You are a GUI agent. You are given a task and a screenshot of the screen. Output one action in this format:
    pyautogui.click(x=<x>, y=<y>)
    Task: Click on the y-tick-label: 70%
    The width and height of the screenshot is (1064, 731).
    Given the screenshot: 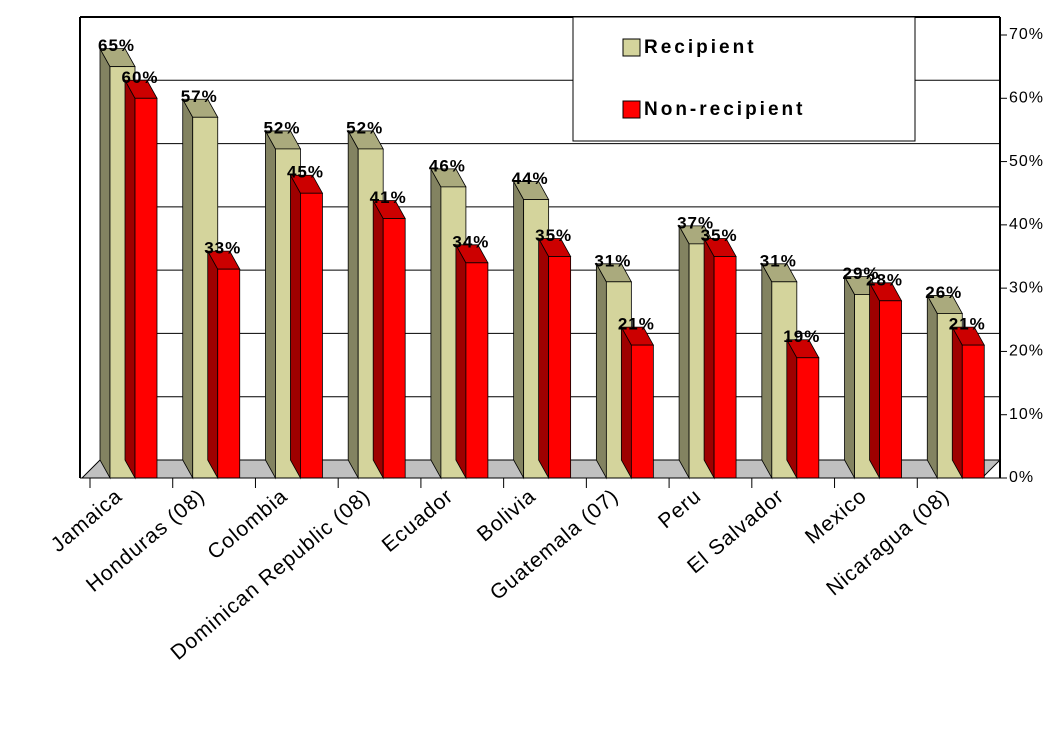 What is the action you would take?
    pyautogui.click(x=1026, y=34)
    